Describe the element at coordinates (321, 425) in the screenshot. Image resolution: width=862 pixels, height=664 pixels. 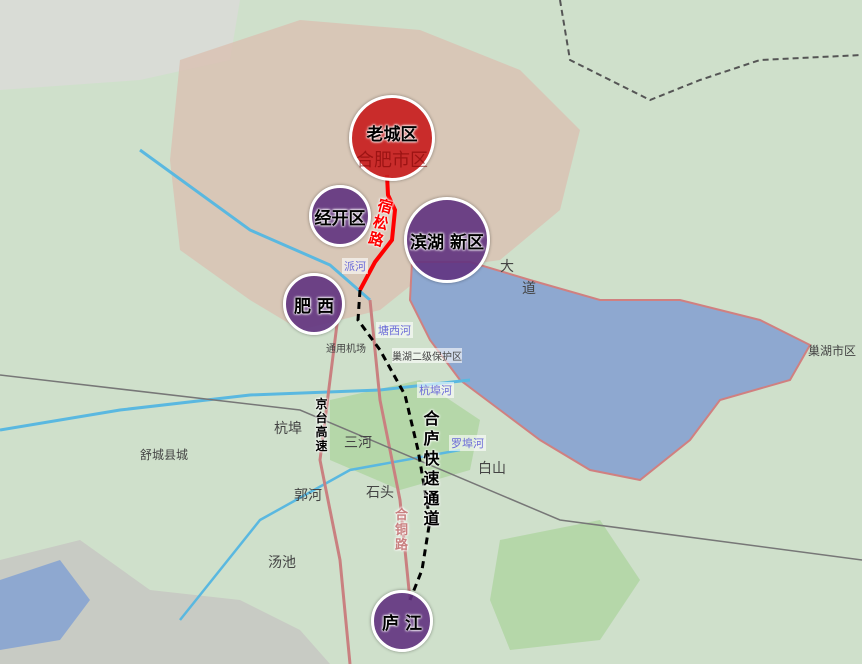
I see `label-jingtai-expressway: 京台高速` at that location.